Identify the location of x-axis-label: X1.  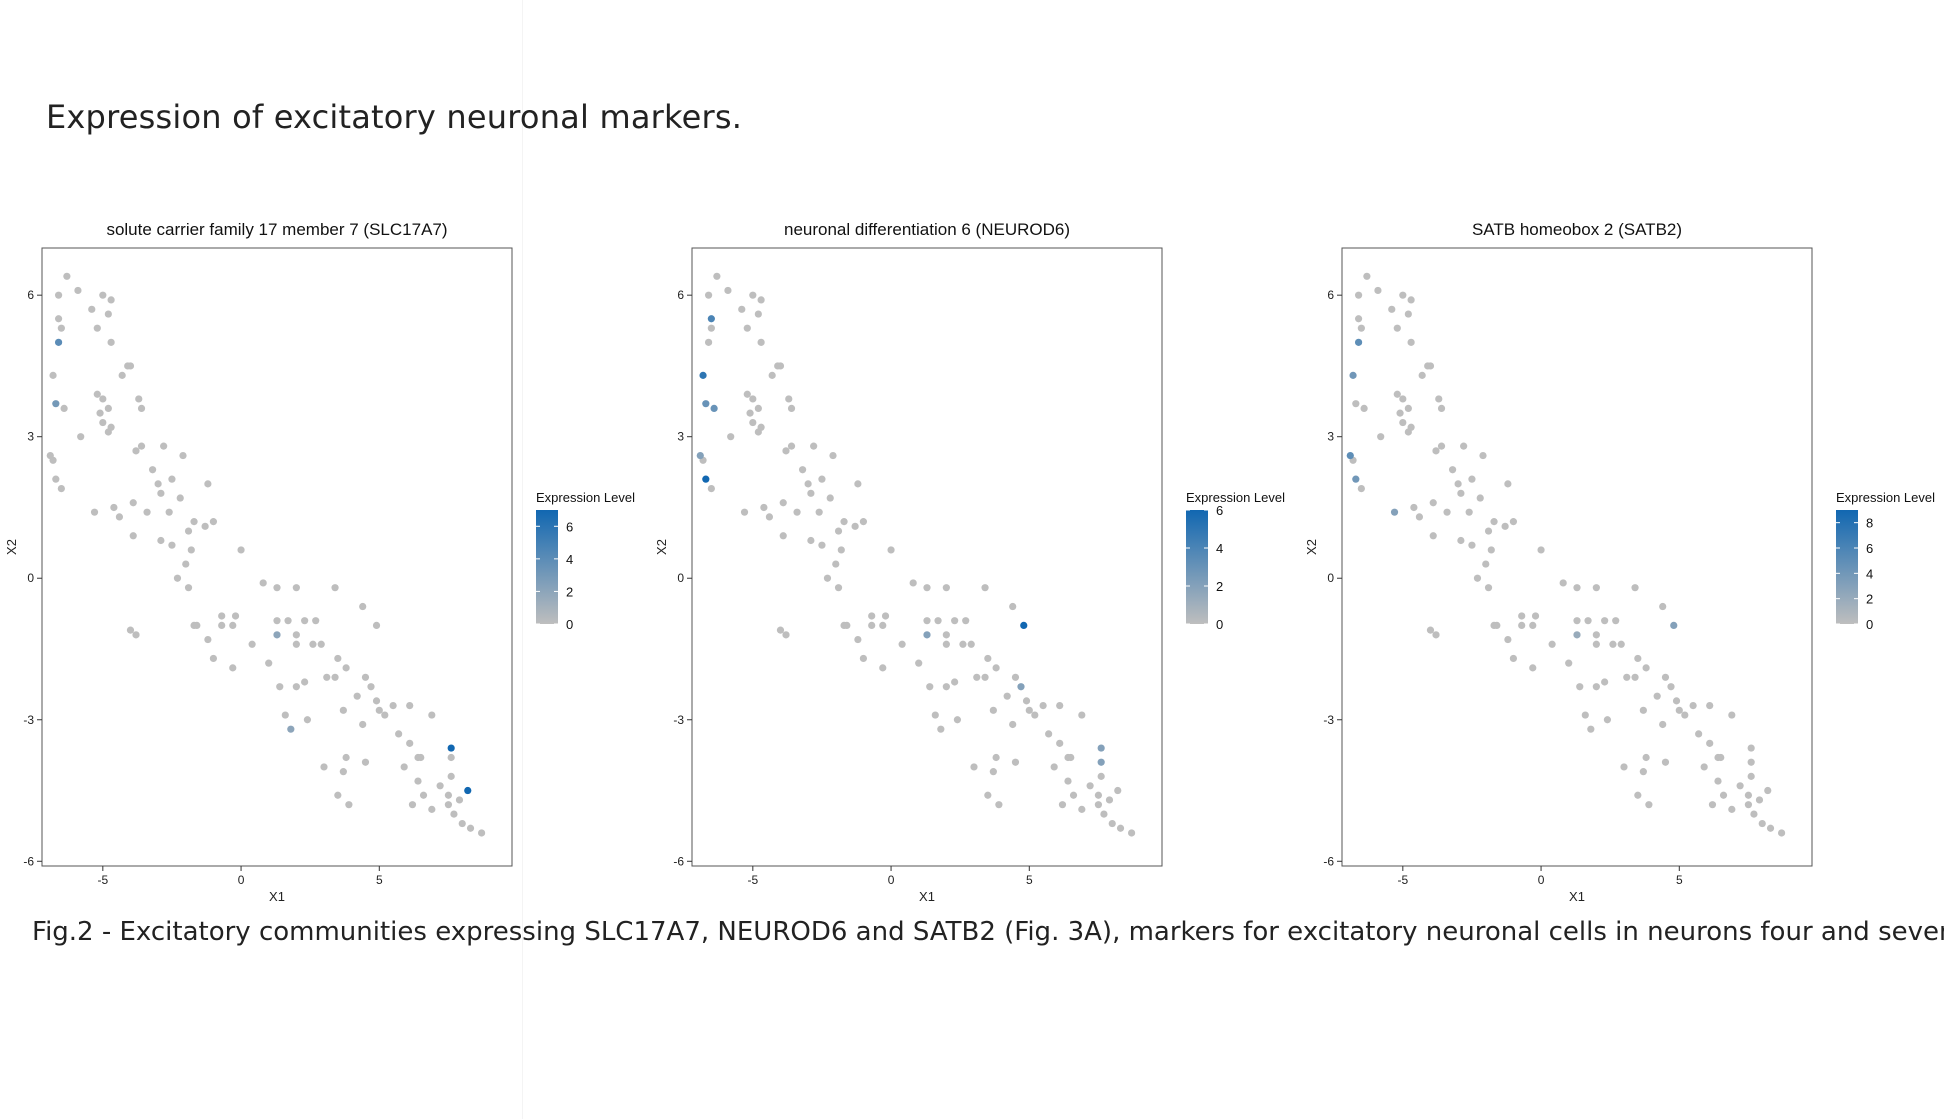
(1577, 896).